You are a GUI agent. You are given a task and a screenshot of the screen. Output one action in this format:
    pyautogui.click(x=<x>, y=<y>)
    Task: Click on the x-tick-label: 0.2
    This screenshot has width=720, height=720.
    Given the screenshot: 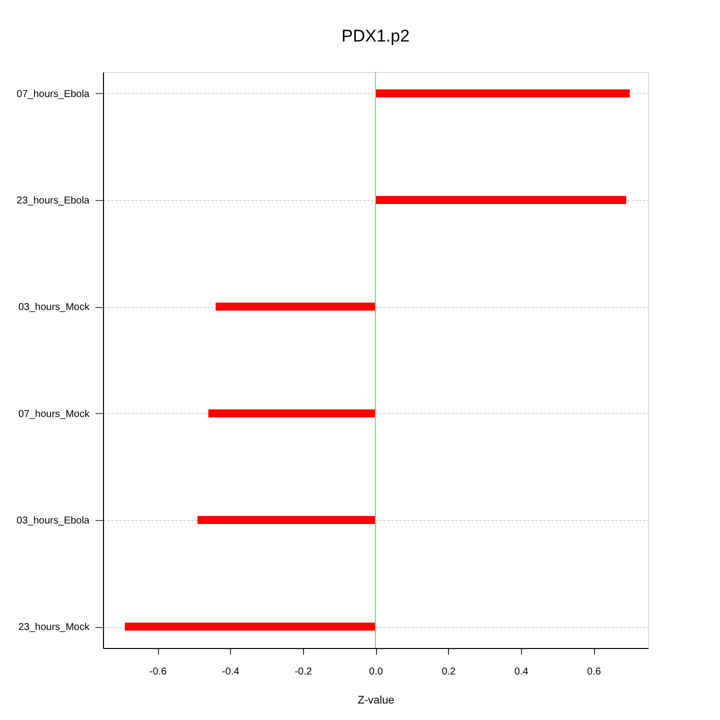 What is the action you would take?
    pyautogui.click(x=449, y=672)
    